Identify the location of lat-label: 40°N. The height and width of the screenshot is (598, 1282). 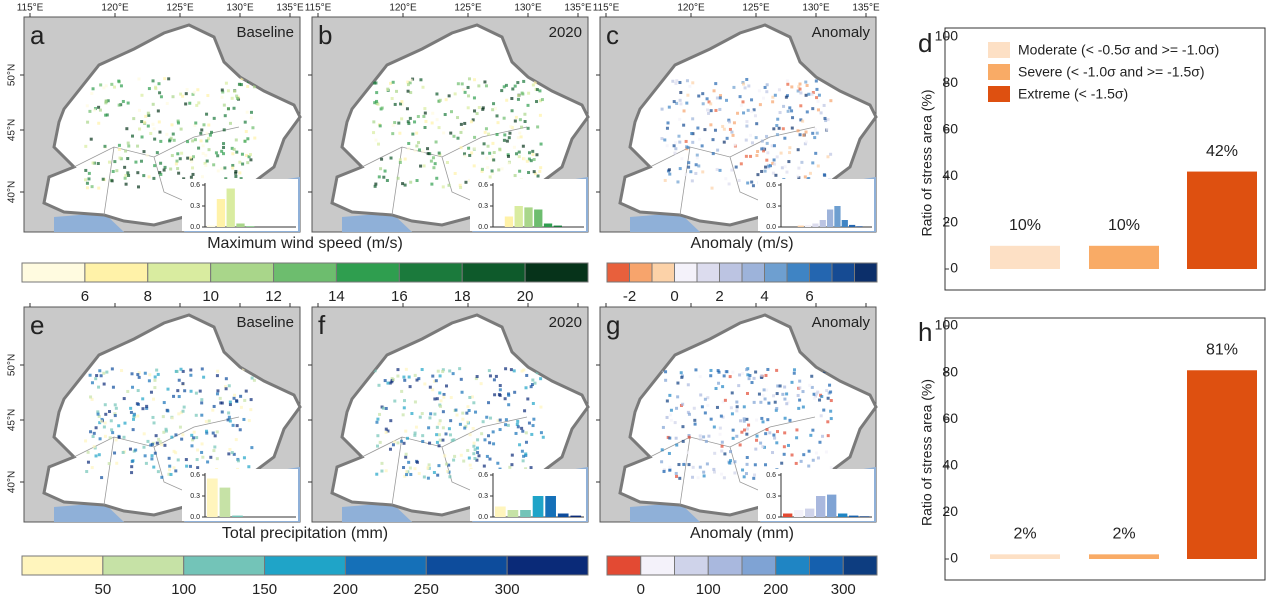
(12, 192).